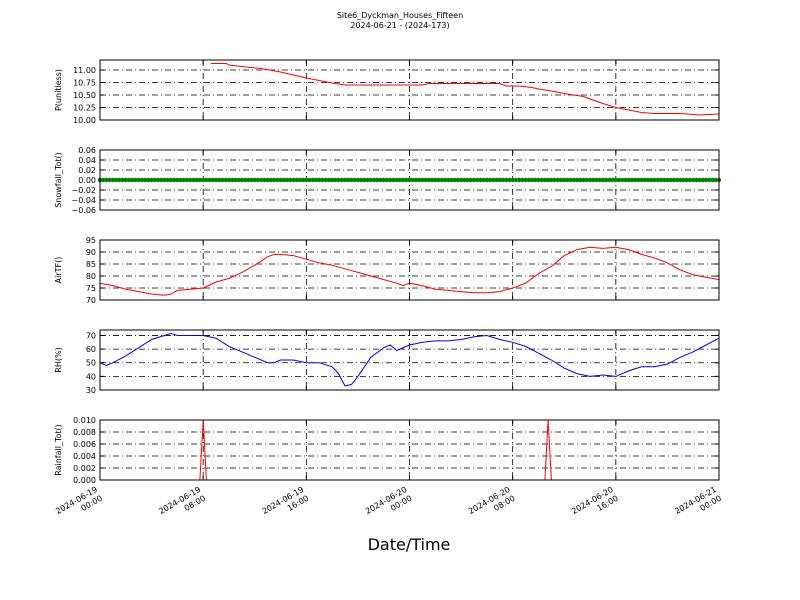  I want to click on y-tick-label: 11.00, so click(84, 70).